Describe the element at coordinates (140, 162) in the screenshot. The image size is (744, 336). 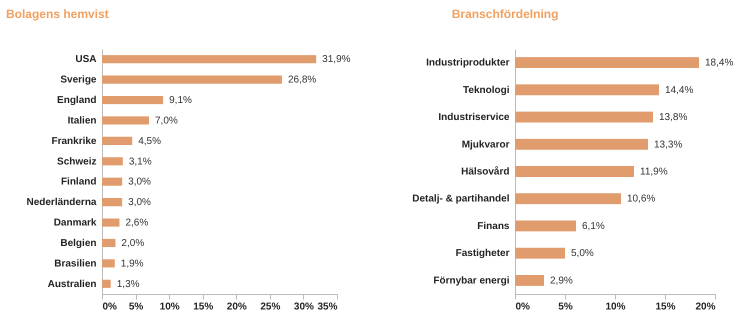
I see `data-label: 3,1%` at that location.